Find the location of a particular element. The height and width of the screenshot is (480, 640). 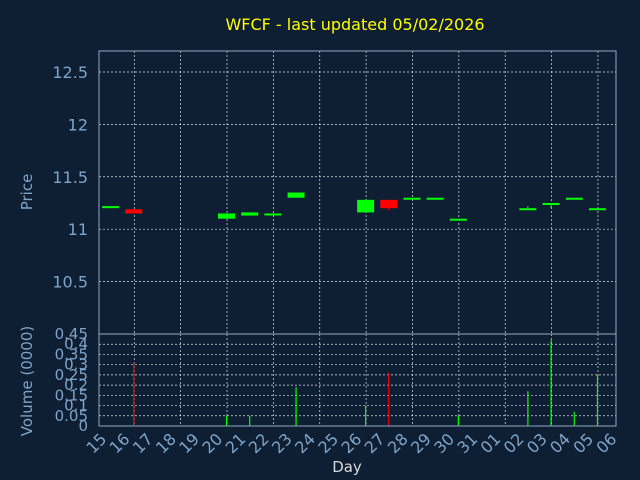

chart-title: WFCF - last updated 05/02/2026 is located at coordinates (354, 24).